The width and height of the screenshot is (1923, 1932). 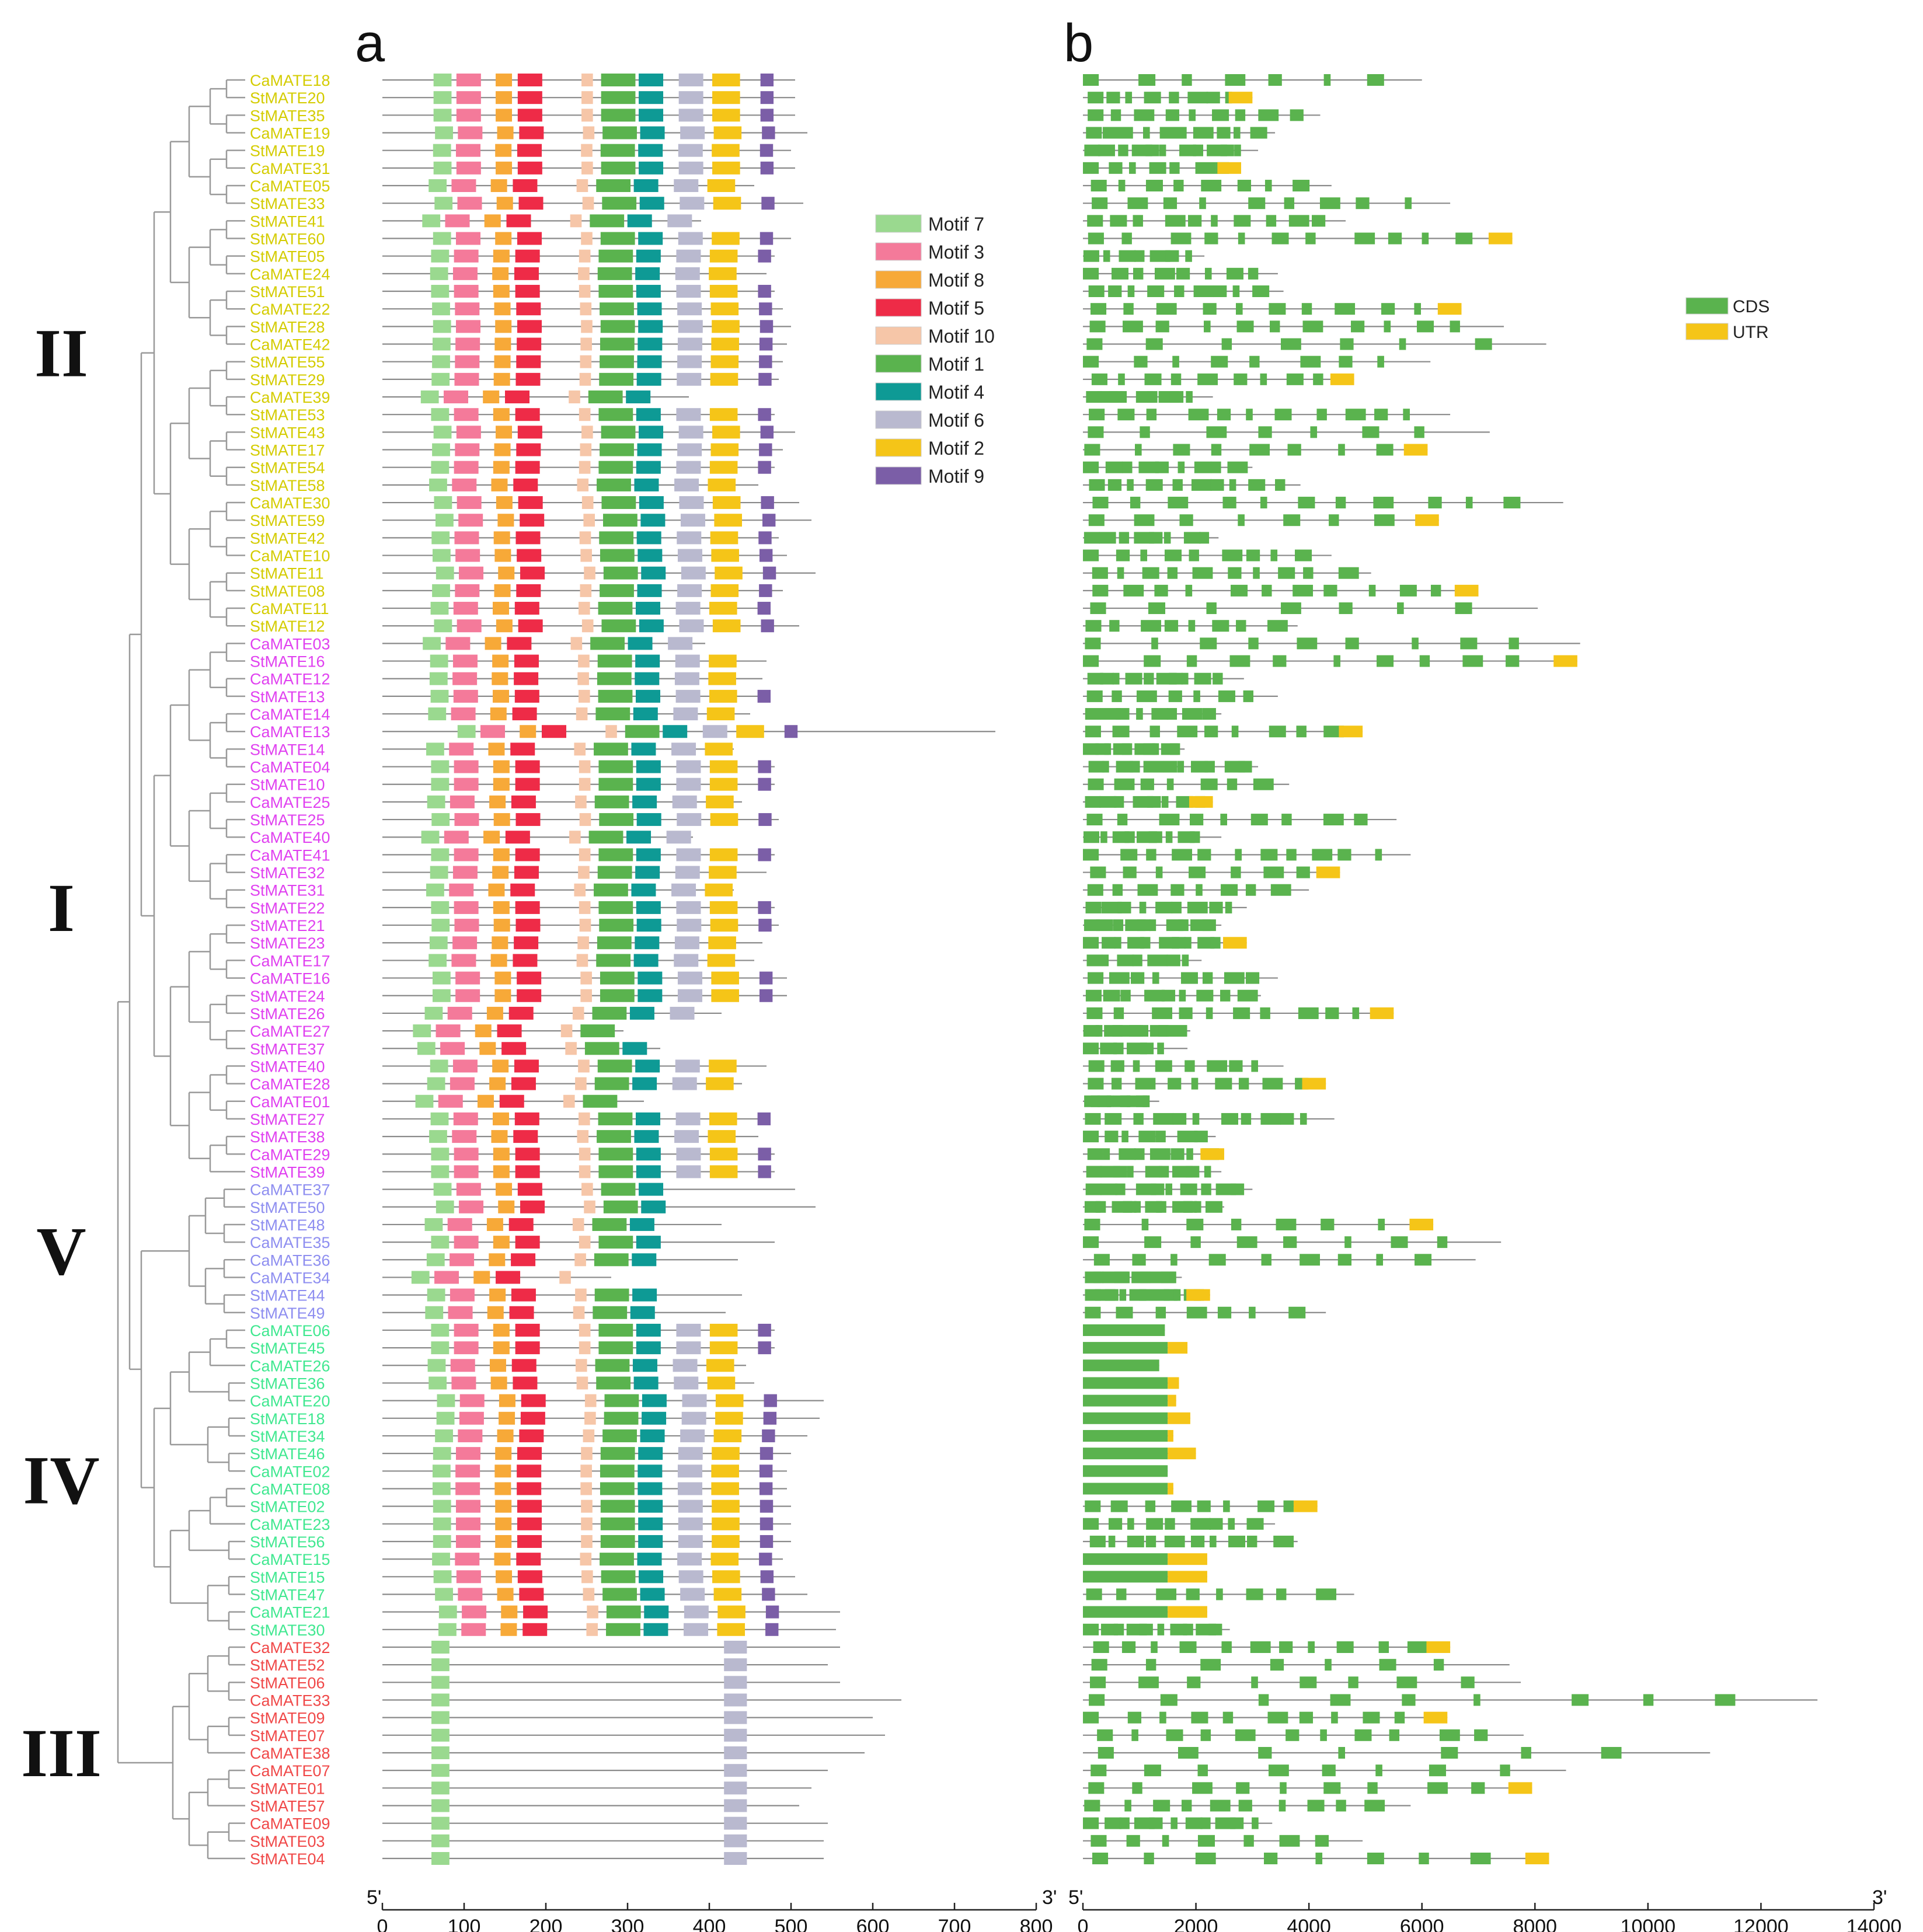 What do you see at coordinates (370, 43) in the screenshot?
I see `panel-label-a: a` at bounding box center [370, 43].